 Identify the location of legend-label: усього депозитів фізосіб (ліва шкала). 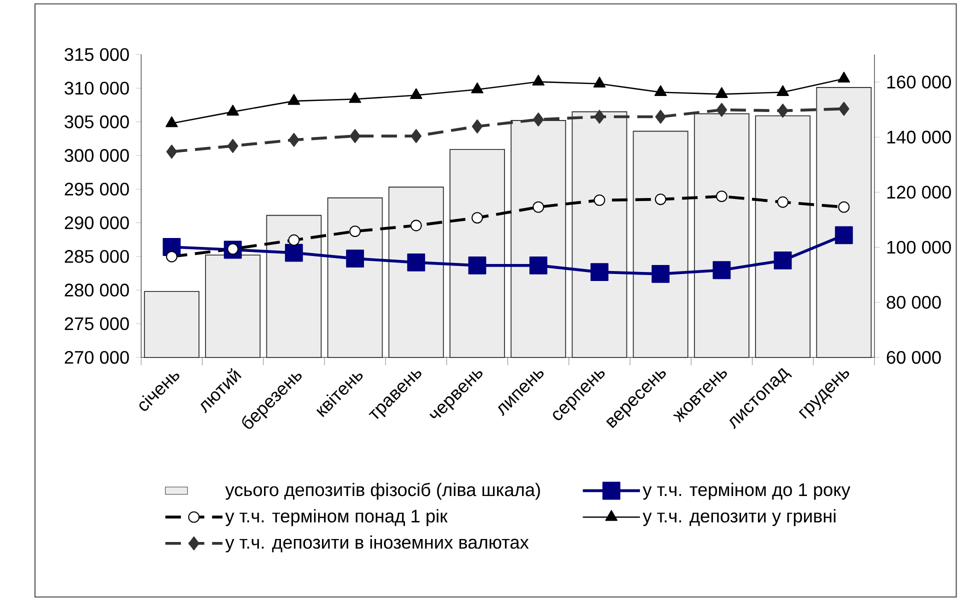
(382, 491).